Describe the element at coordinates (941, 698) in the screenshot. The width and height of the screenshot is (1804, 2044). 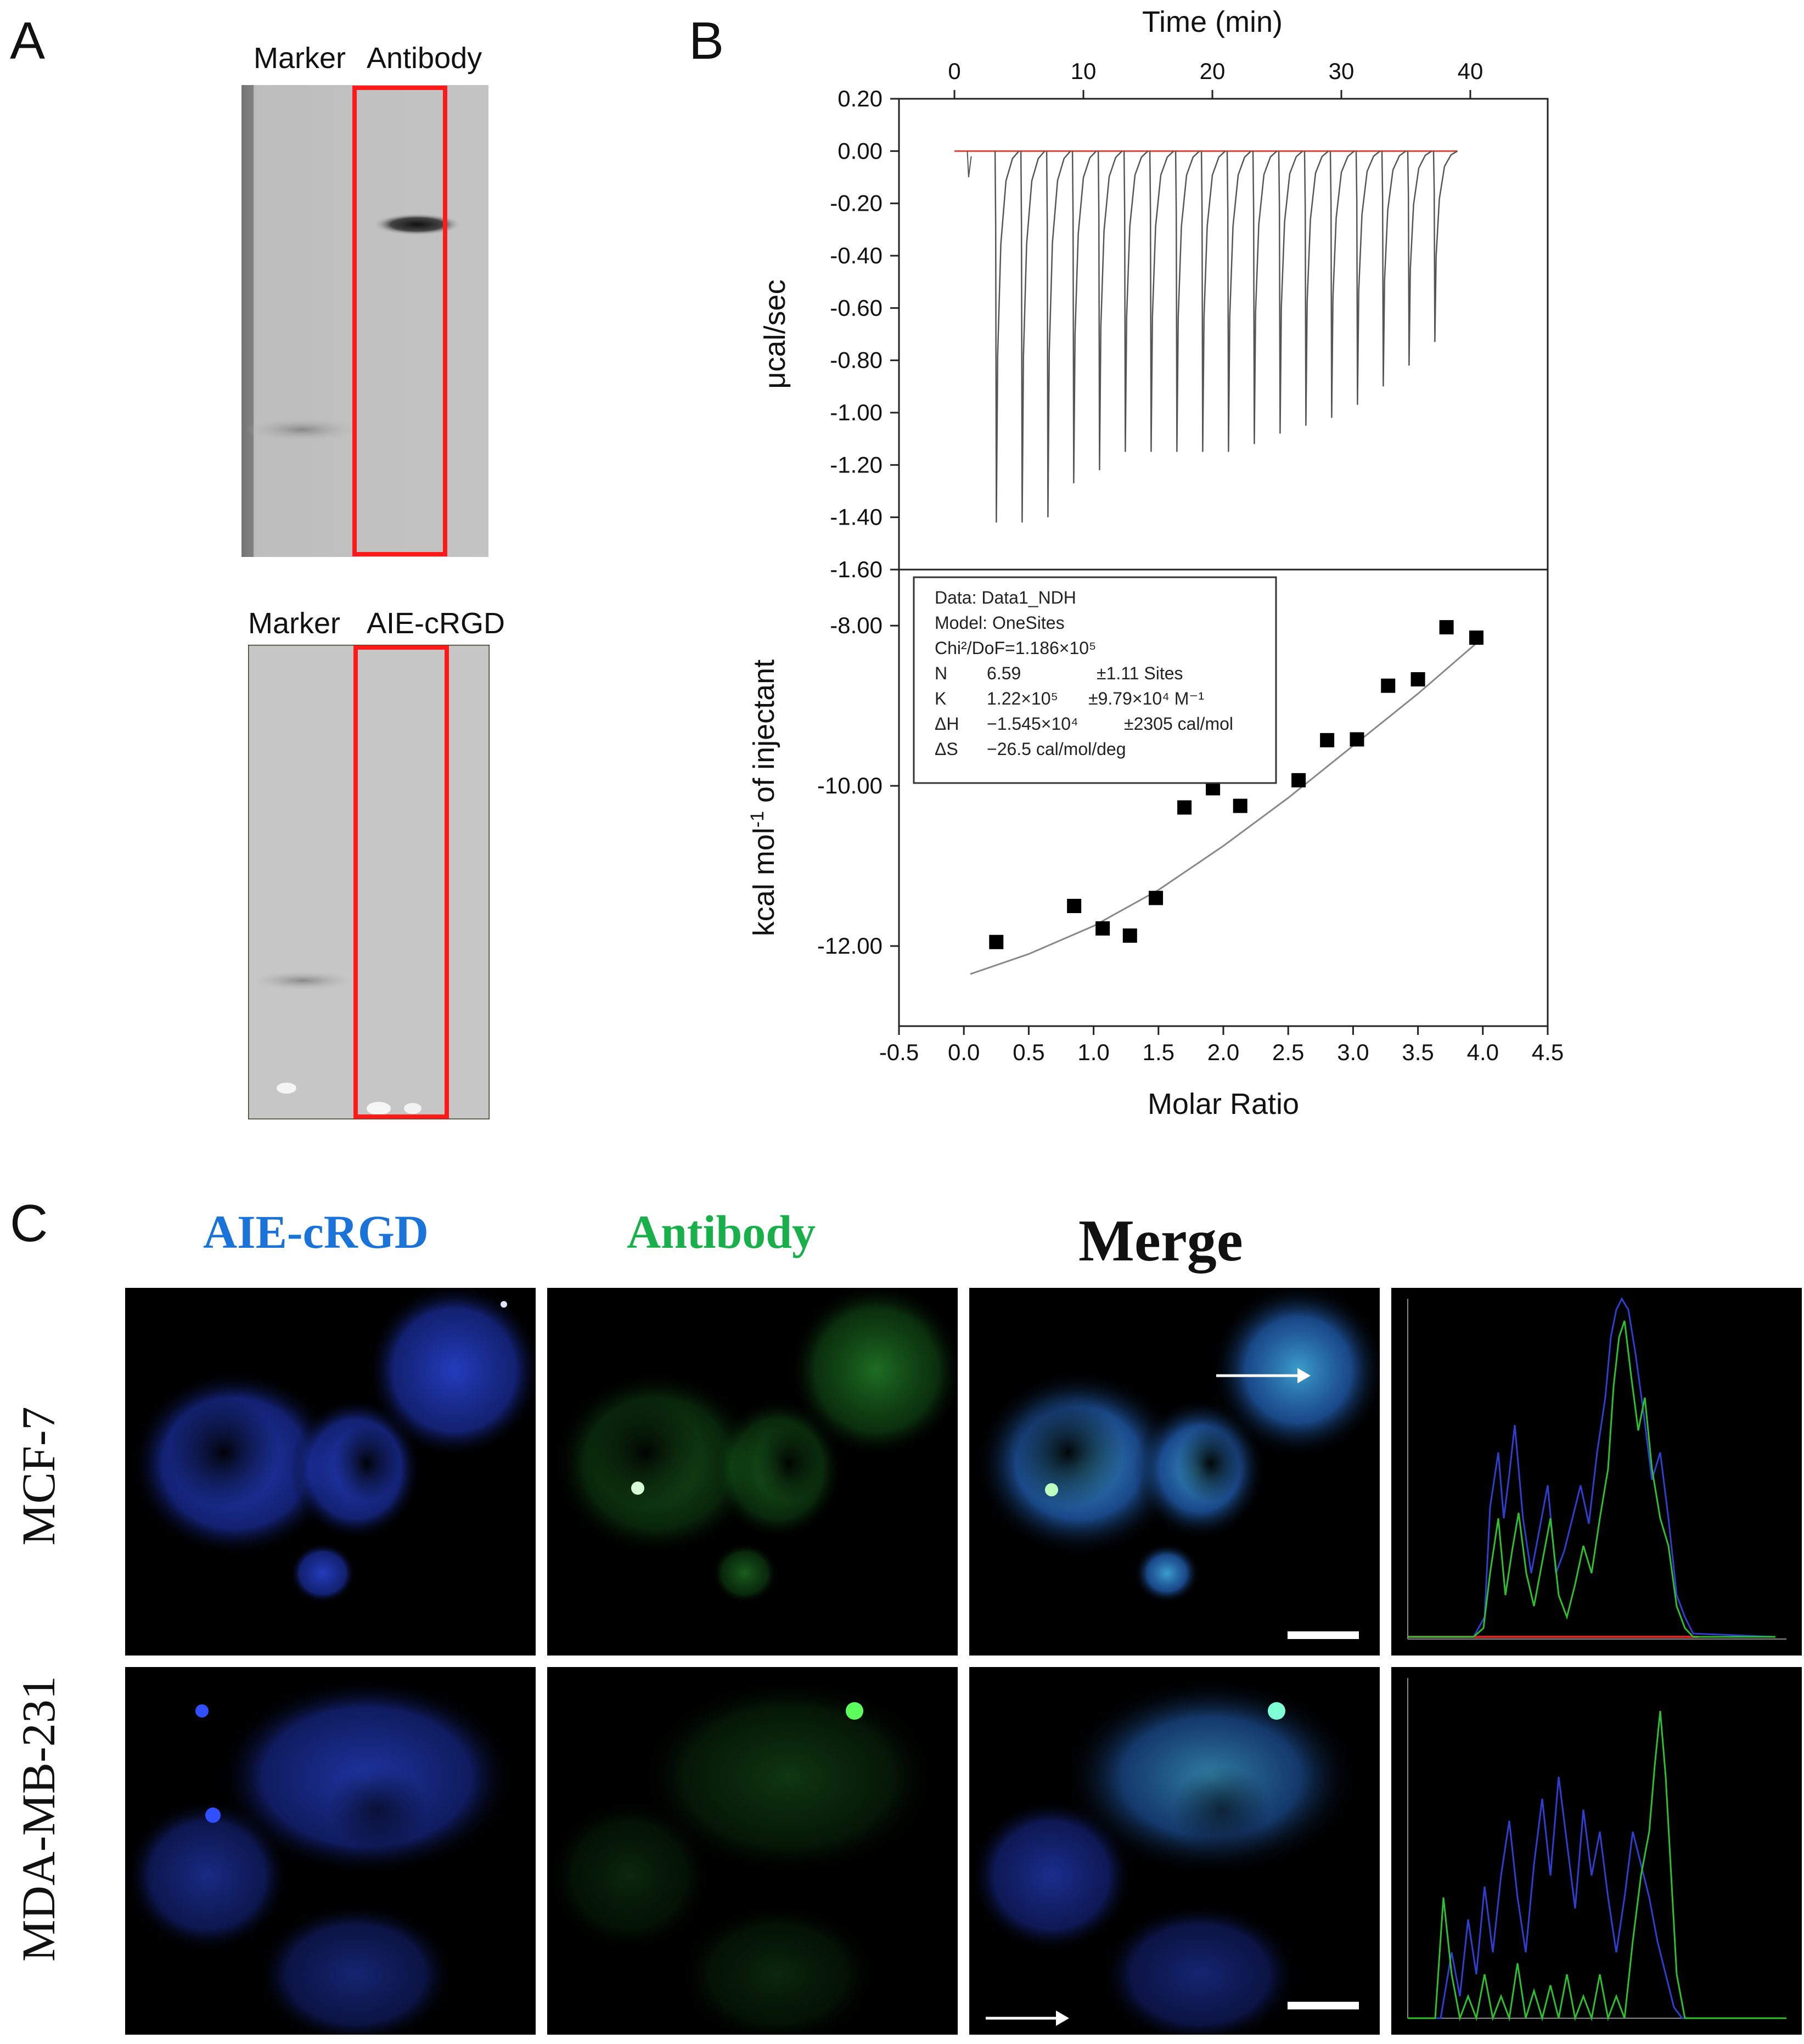
I see `fit-results-text: K` at that location.